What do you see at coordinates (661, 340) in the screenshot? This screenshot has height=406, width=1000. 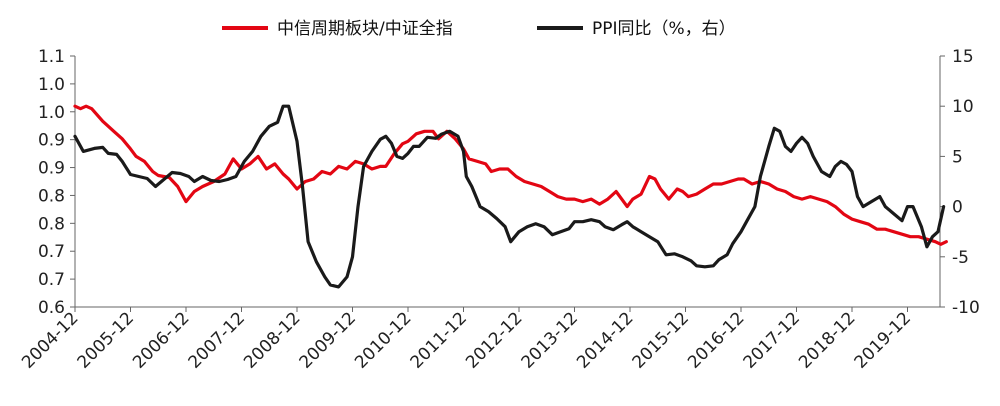 I see `x-axis-tick-label: 2015-12` at bounding box center [661, 340].